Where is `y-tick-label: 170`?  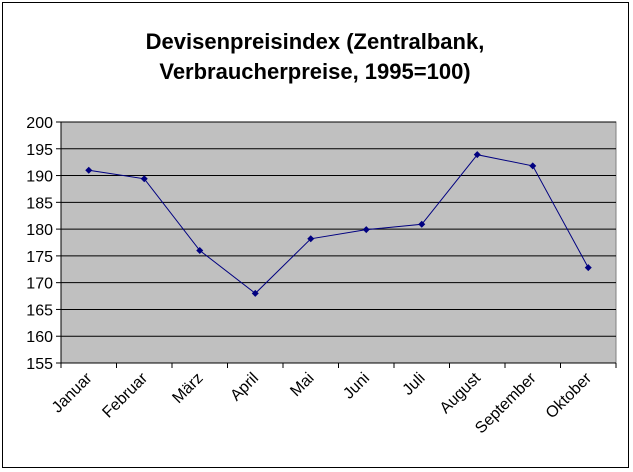 y-tick-label: 170 is located at coordinates (39, 284).